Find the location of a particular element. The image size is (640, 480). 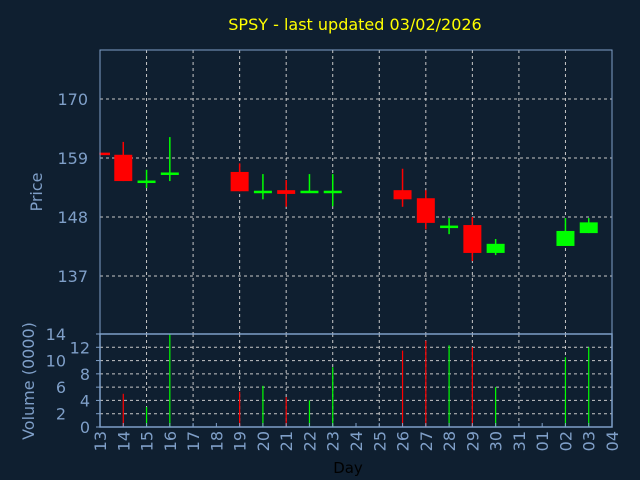

volume-tick-label: 12 is located at coordinates (80, 347).